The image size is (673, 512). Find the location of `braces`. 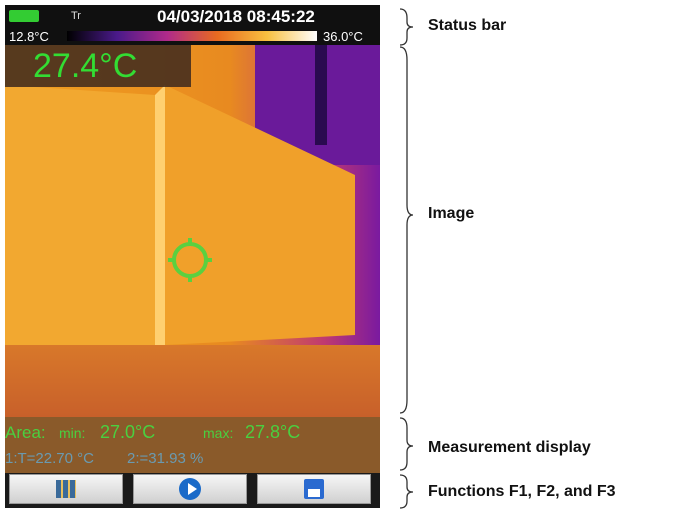

braces is located at coordinates (406, 258).